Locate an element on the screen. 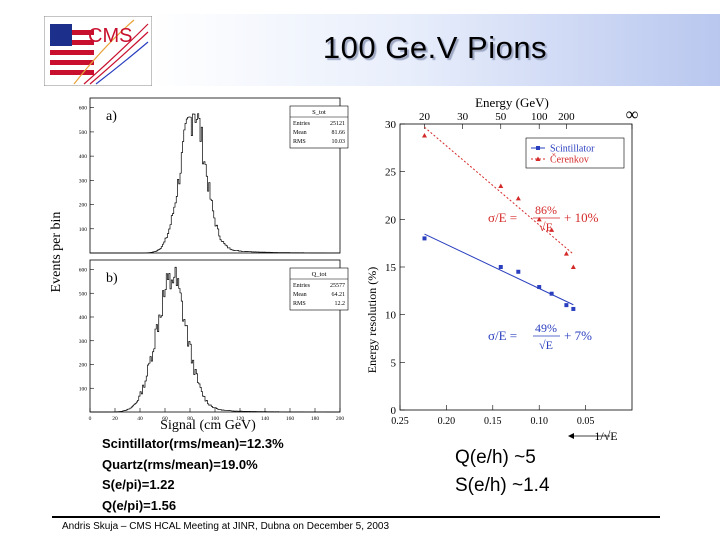 This screenshot has width=720, height=540. hist-xtick-label: 160 is located at coordinates (290, 419).